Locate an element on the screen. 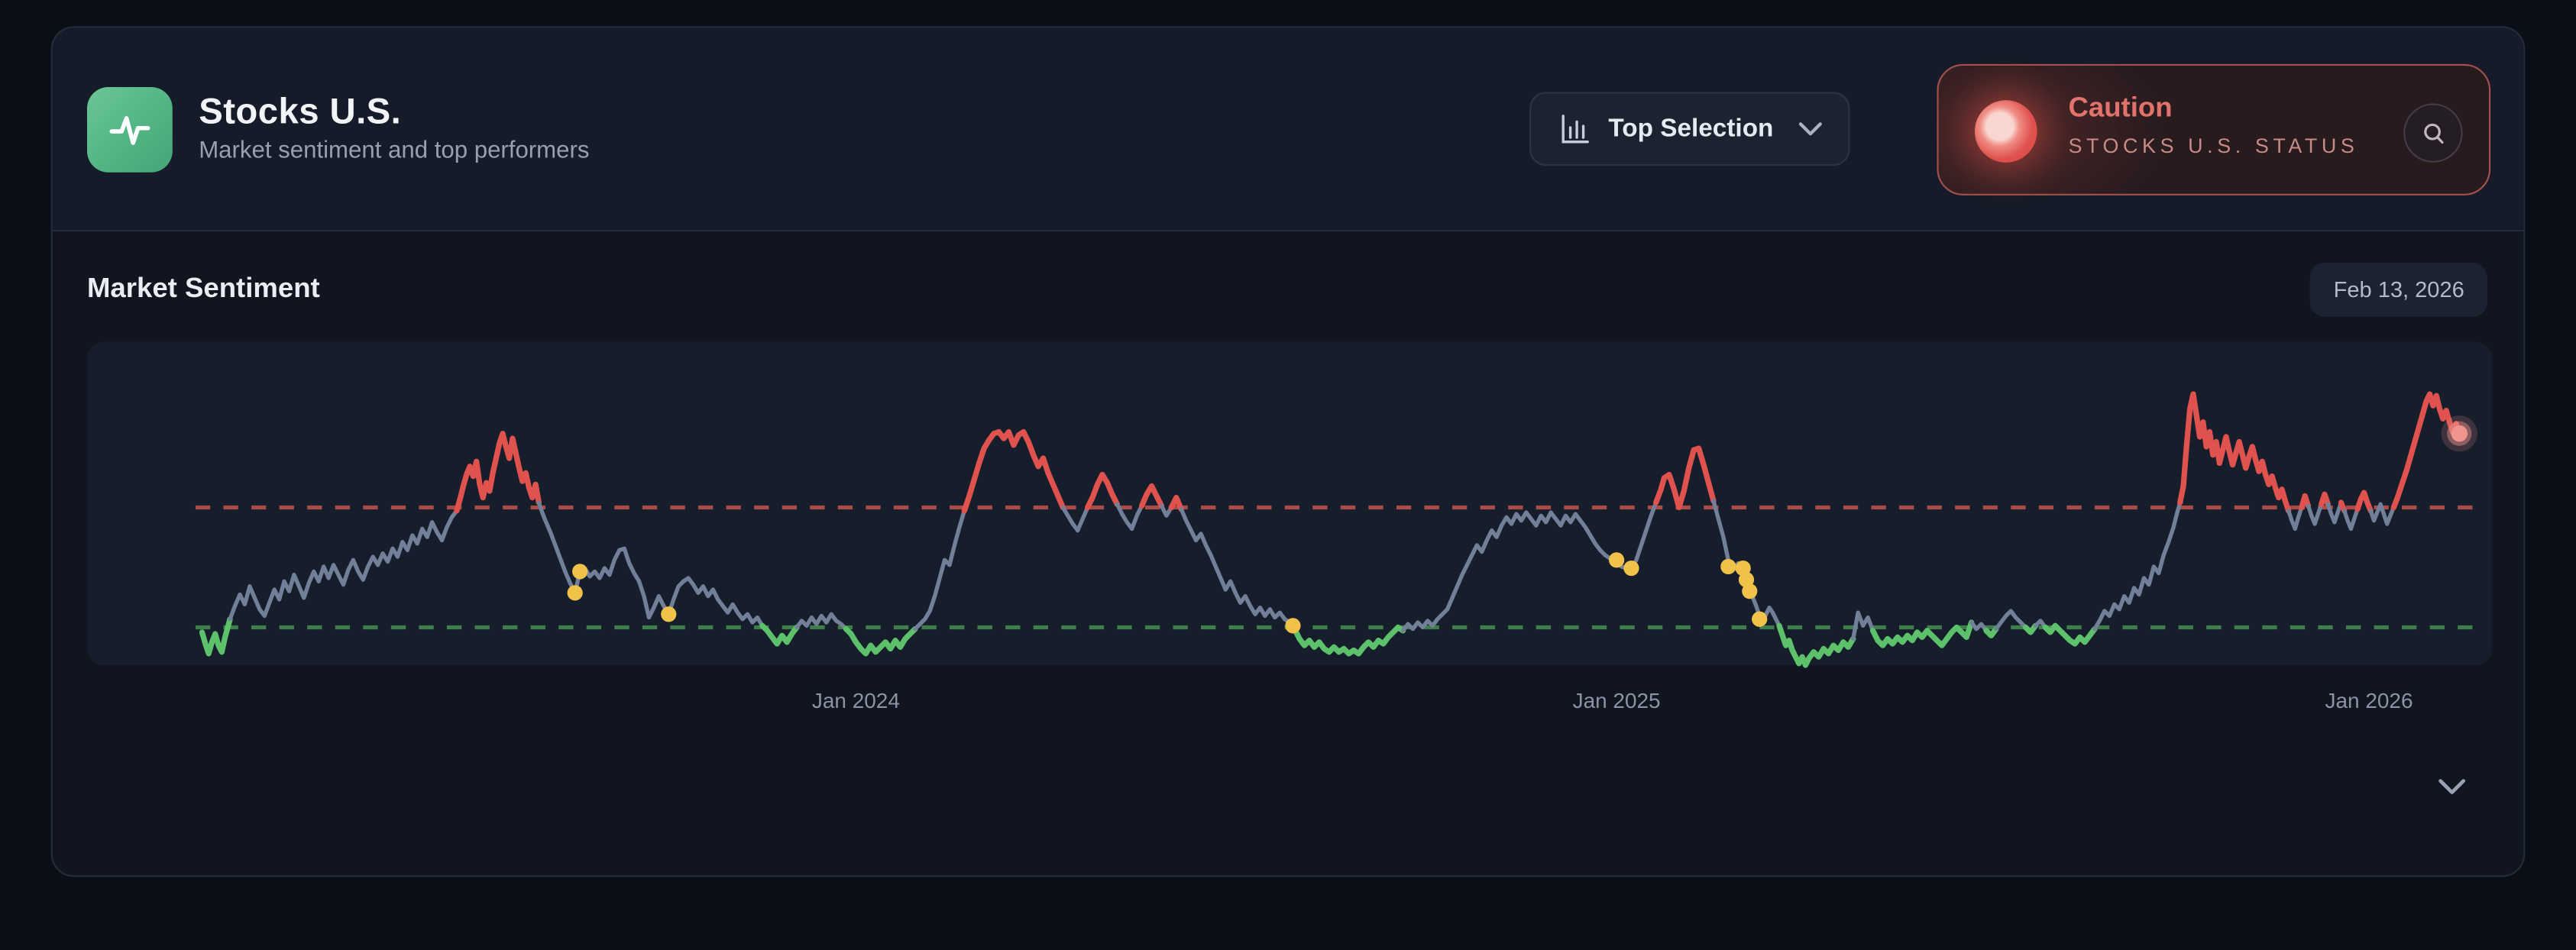 The height and width of the screenshot is (950, 2576). pulse-icon is located at coordinates (130, 130).